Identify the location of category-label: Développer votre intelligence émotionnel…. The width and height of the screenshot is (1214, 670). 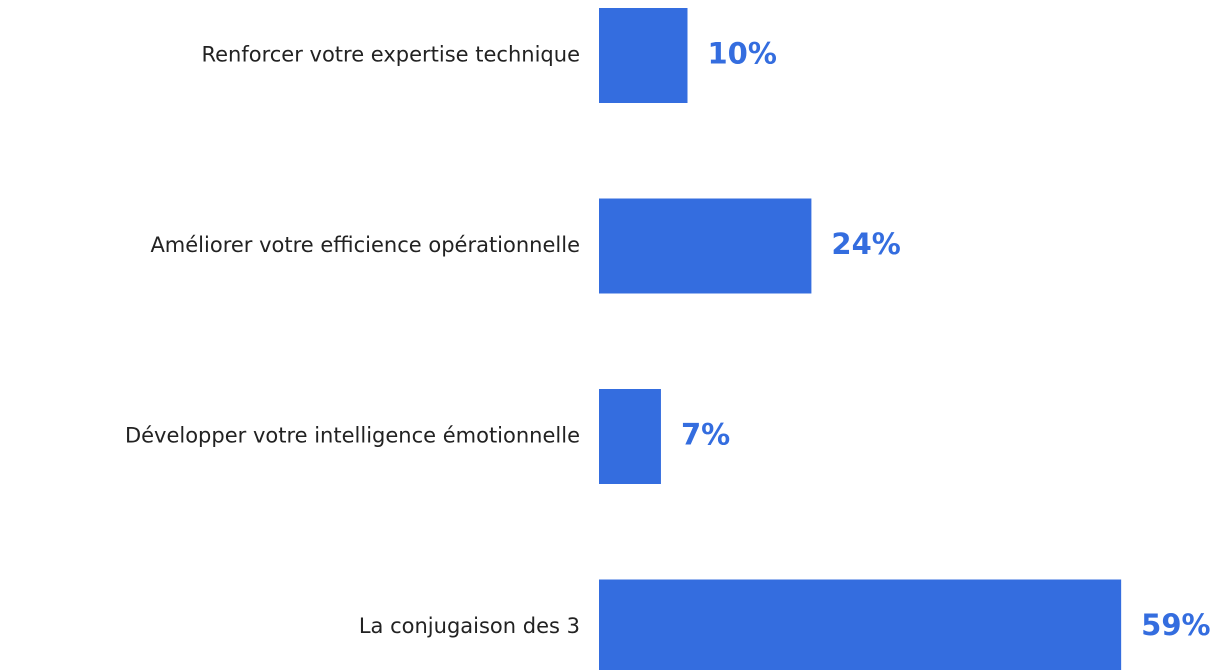
(352, 436).